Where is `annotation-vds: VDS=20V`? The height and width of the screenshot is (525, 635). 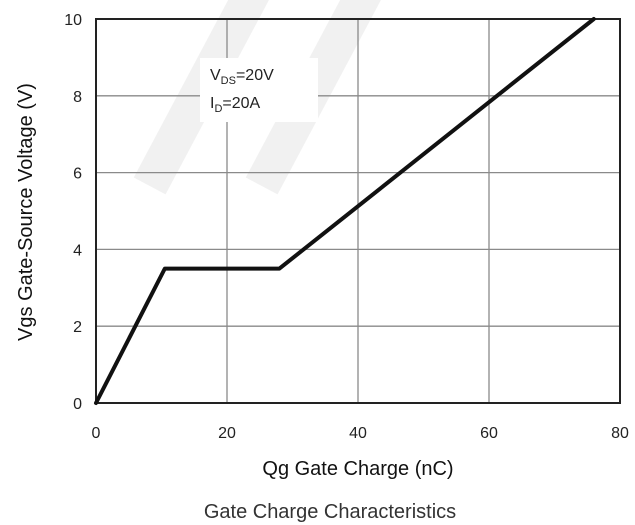 annotation-vds: VDS=20V is located at coordinates (242, 77).